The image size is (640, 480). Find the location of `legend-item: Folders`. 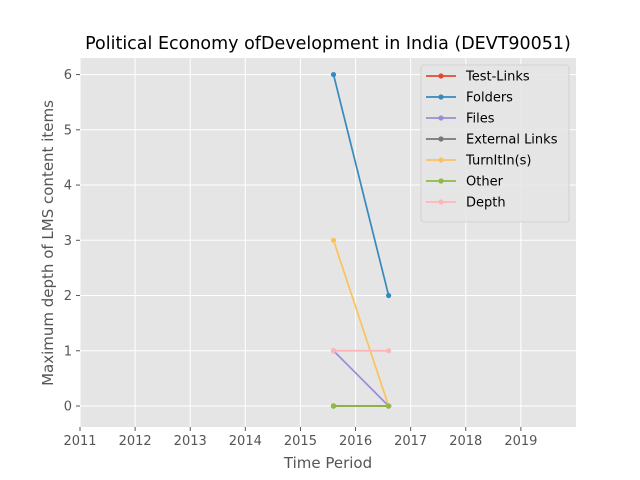

legend-item: Folders is located at coordinates (469, 98).